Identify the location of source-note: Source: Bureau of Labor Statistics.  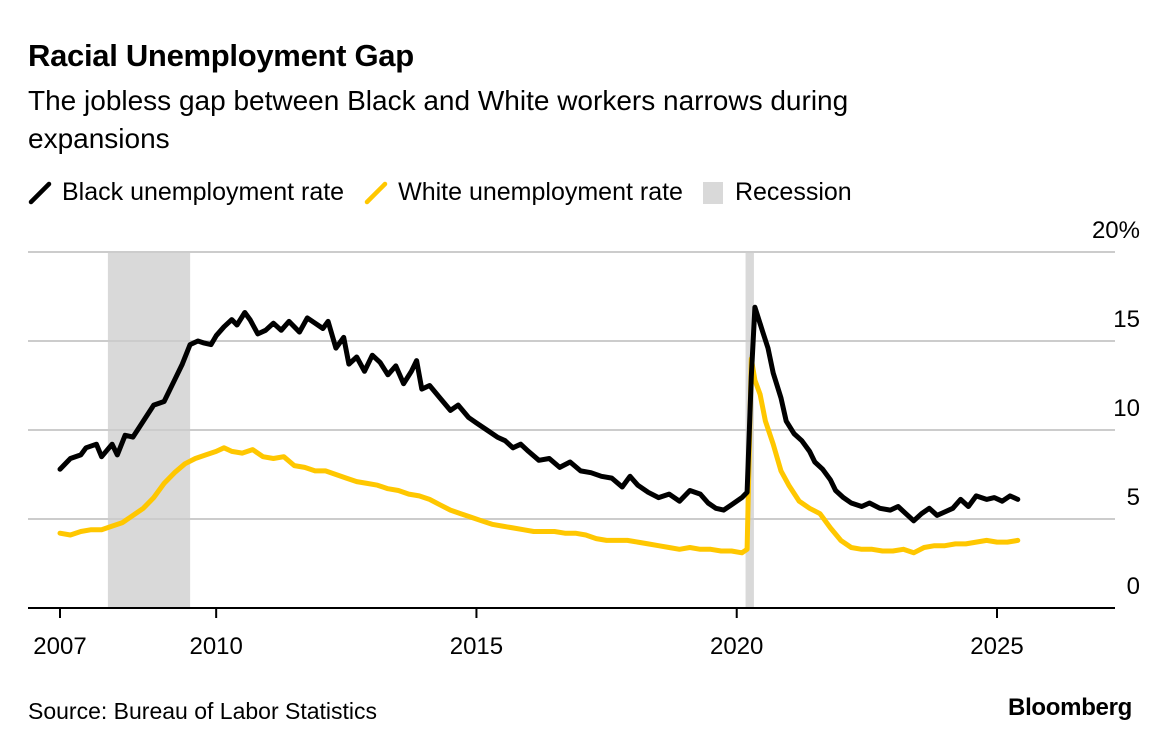
(203, 711).